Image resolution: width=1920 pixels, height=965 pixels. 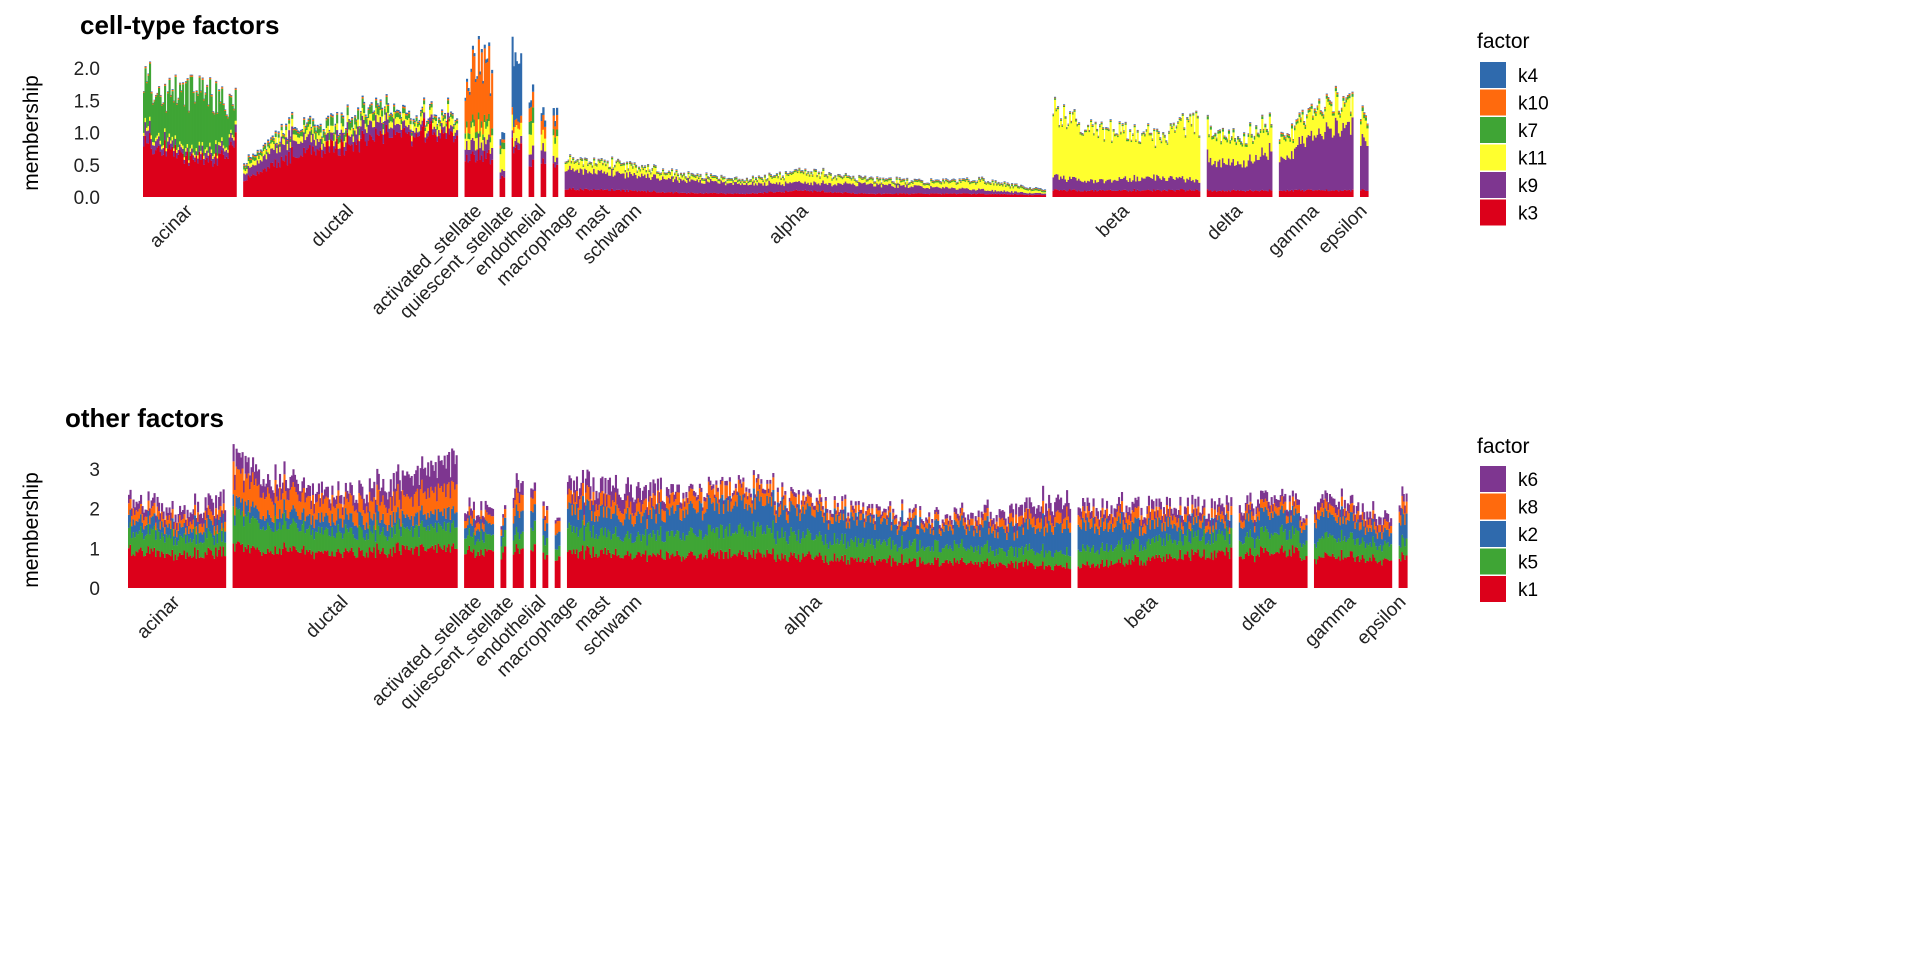 What do you see at coordinates (166, 529) in the screenshot?
I see `bar-segment-k2` at bounding box center [166, 529].